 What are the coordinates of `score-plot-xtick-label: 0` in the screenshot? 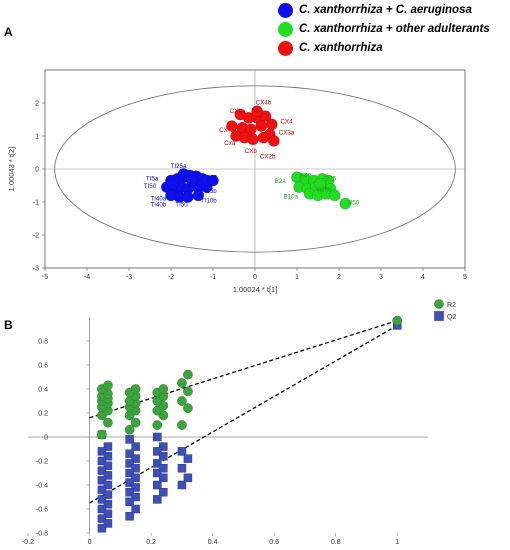 It's located at (255, 277).